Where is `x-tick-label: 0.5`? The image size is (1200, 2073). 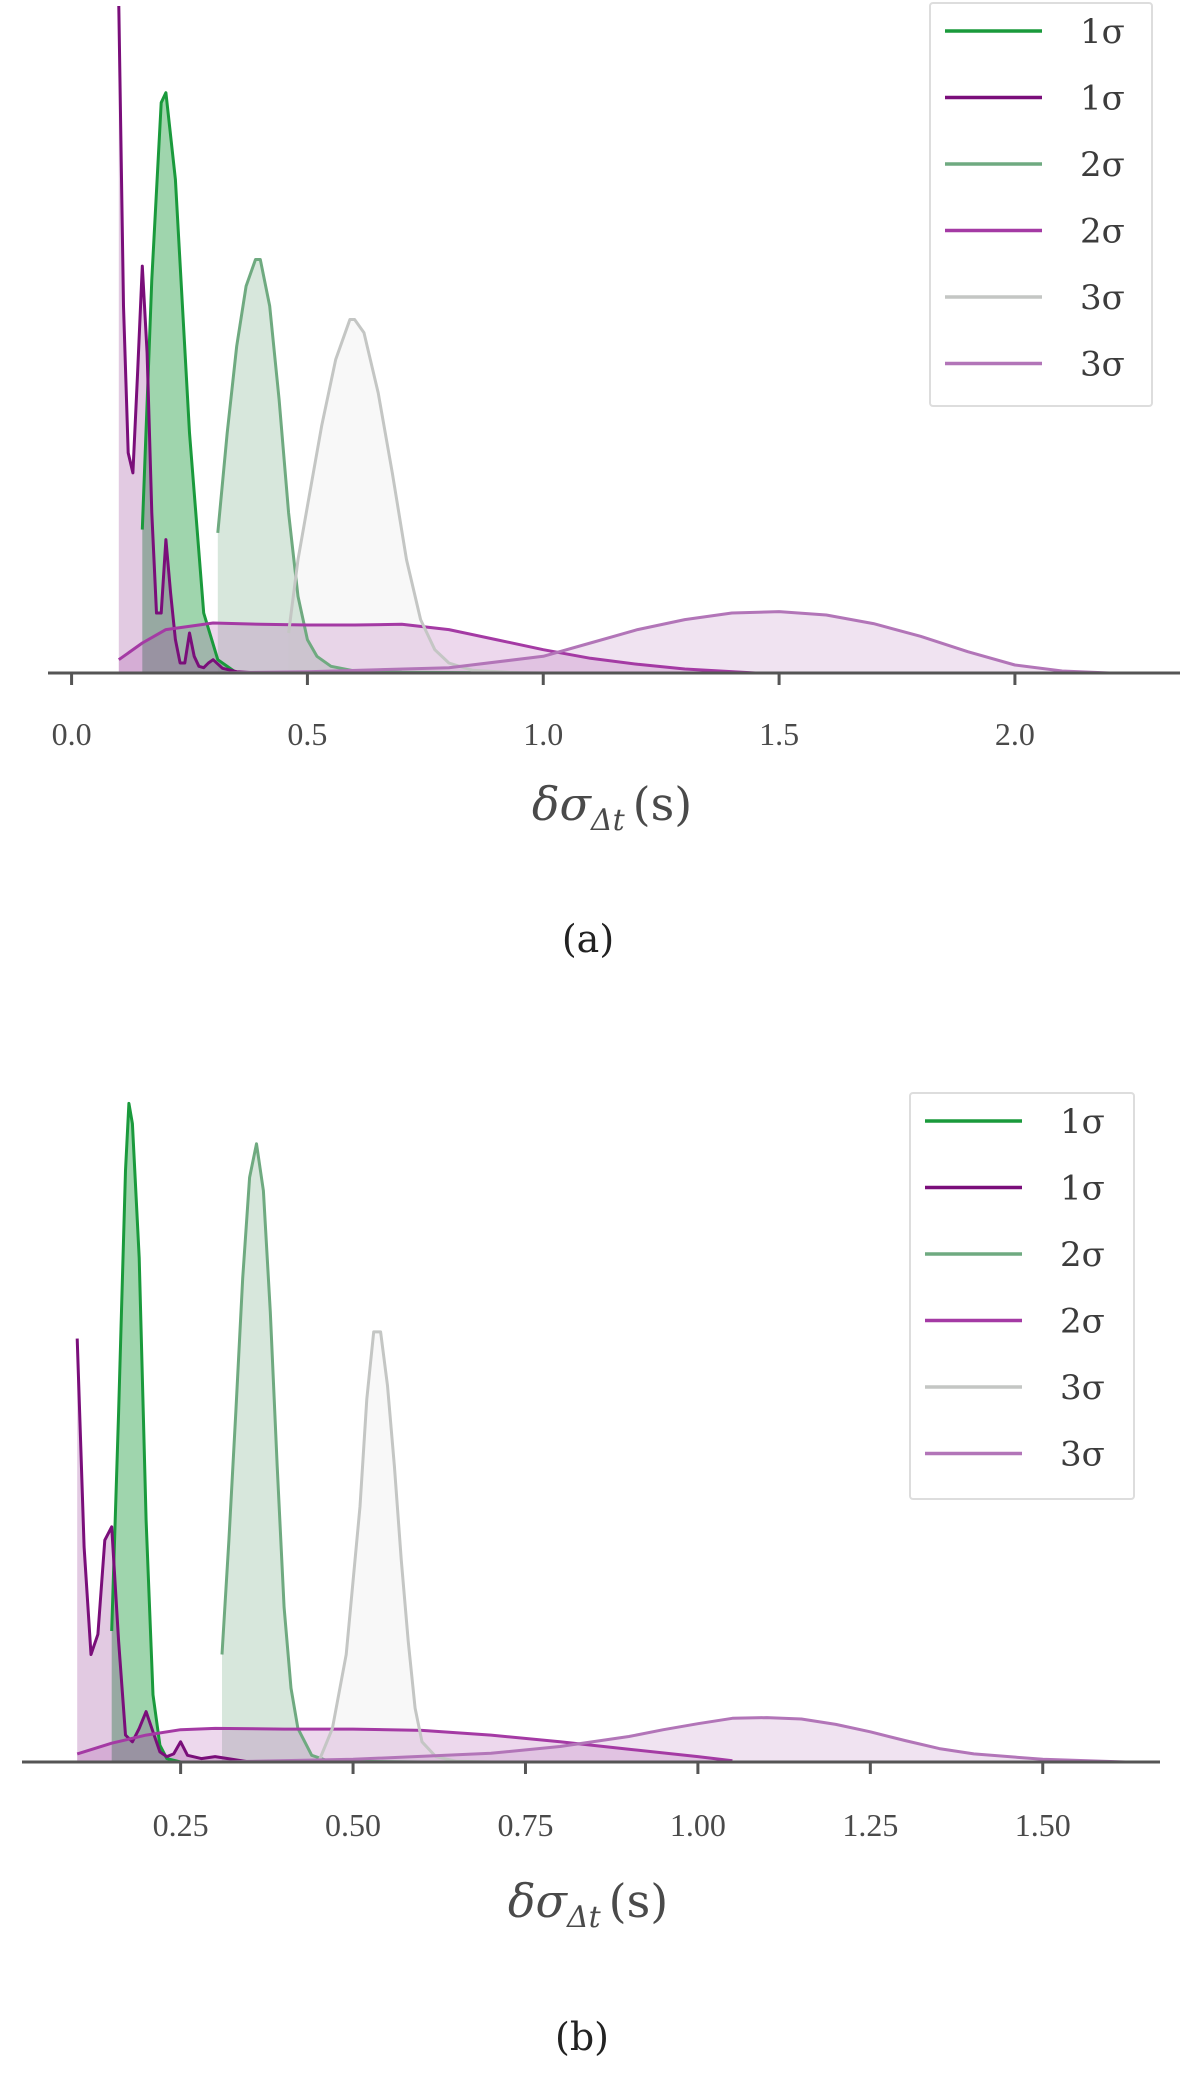 x-tick-label: 0.5 is located at coordinates (307, 734).